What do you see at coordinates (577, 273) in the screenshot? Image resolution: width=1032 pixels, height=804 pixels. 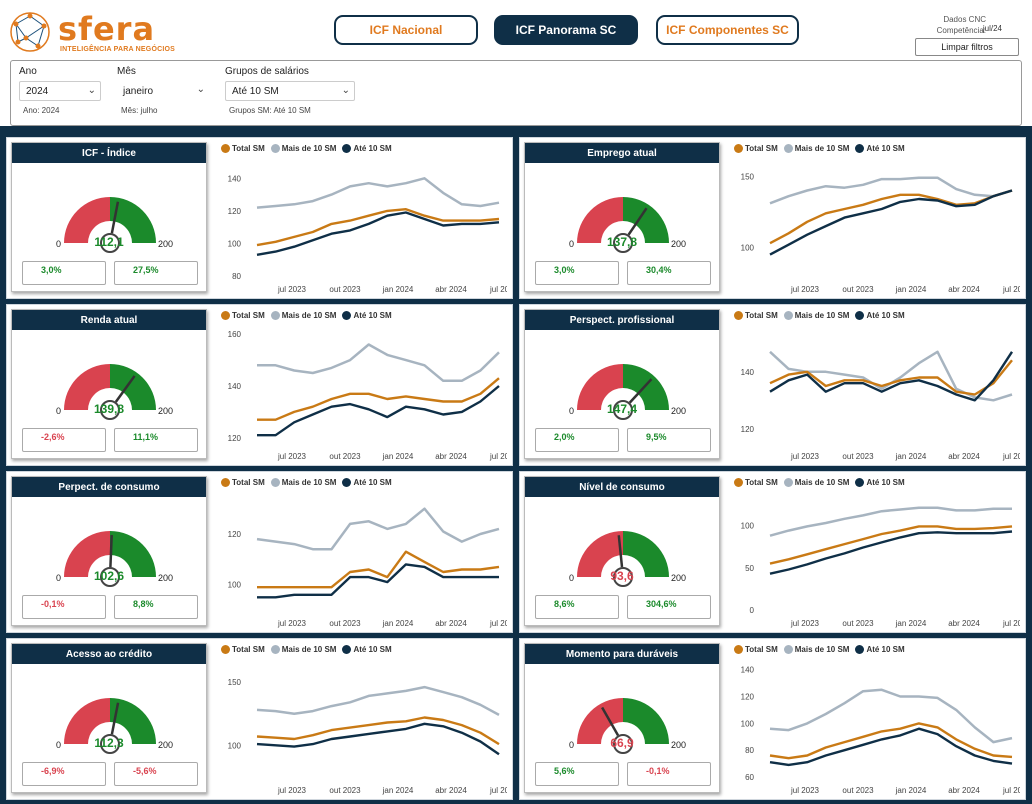 I see `variation-month-box: 3,0%` at bounding box center [577, 273].